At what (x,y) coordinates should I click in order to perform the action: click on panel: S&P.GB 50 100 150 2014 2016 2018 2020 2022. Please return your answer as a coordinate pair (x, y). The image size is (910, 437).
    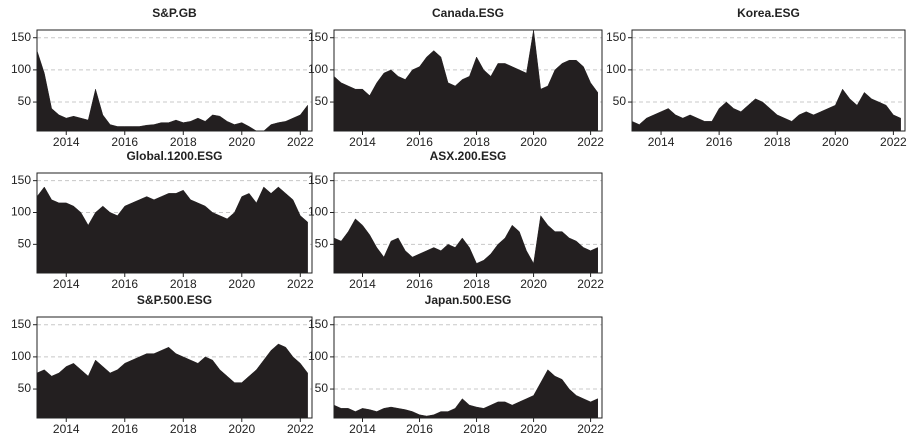
    Looking at the image, I should click on (162, 77).